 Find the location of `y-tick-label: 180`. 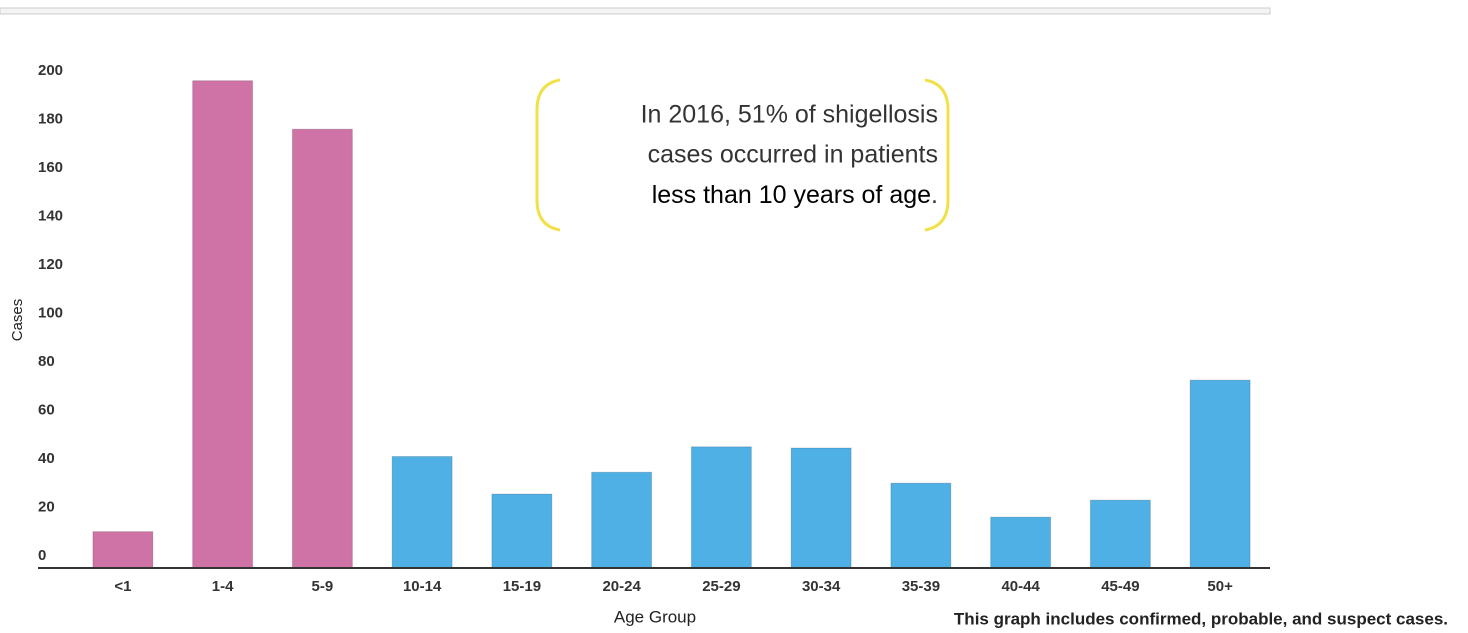

y-tick-label: 180 is located at coordinates (50, 119).